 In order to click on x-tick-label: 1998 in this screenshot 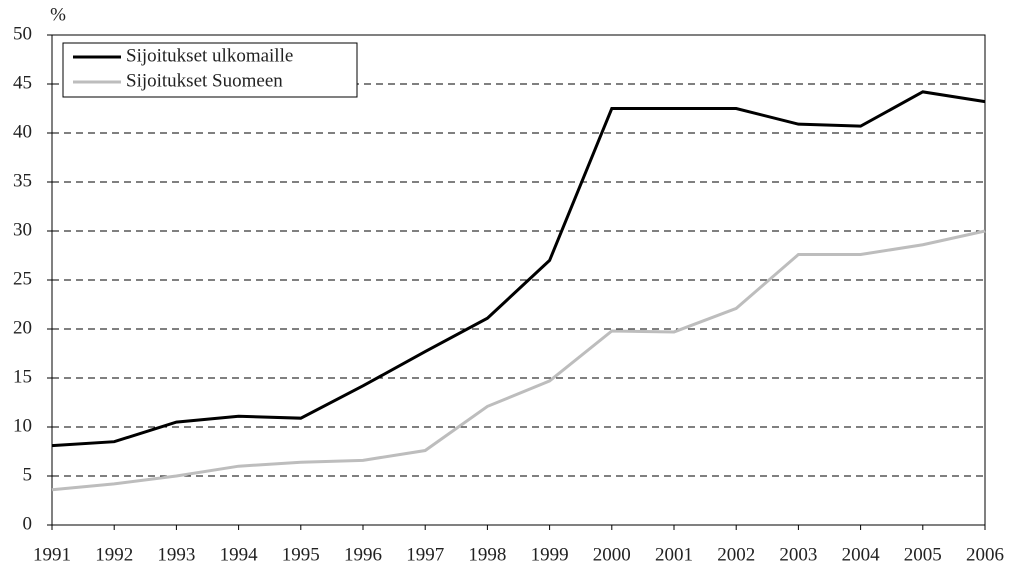, I will do `click(487, 554)`.